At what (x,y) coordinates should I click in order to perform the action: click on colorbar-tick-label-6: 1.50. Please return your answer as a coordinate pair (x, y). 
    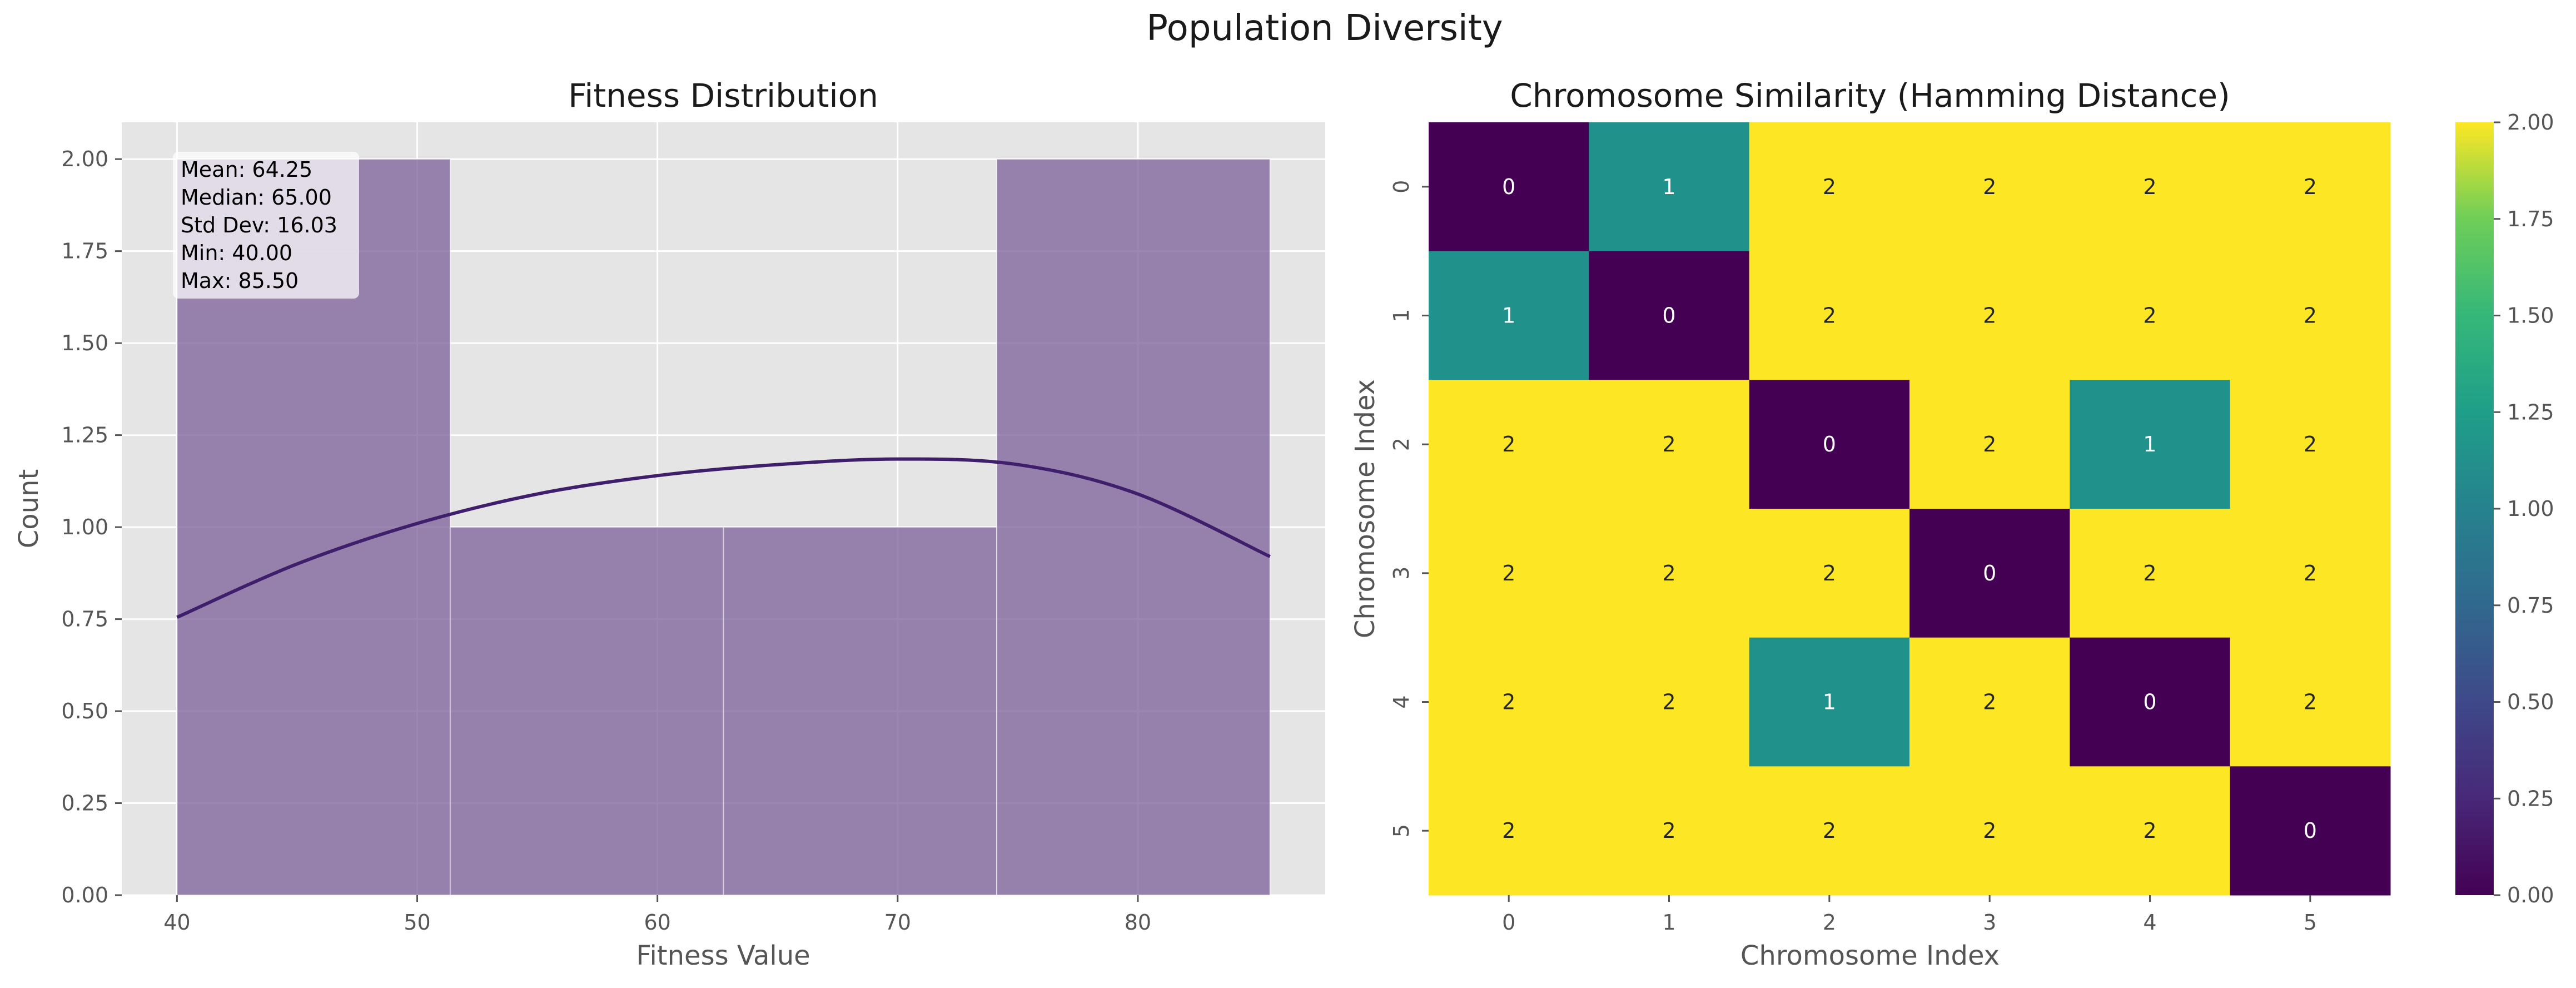
    Looking at the image, I should click on (2530, 316).